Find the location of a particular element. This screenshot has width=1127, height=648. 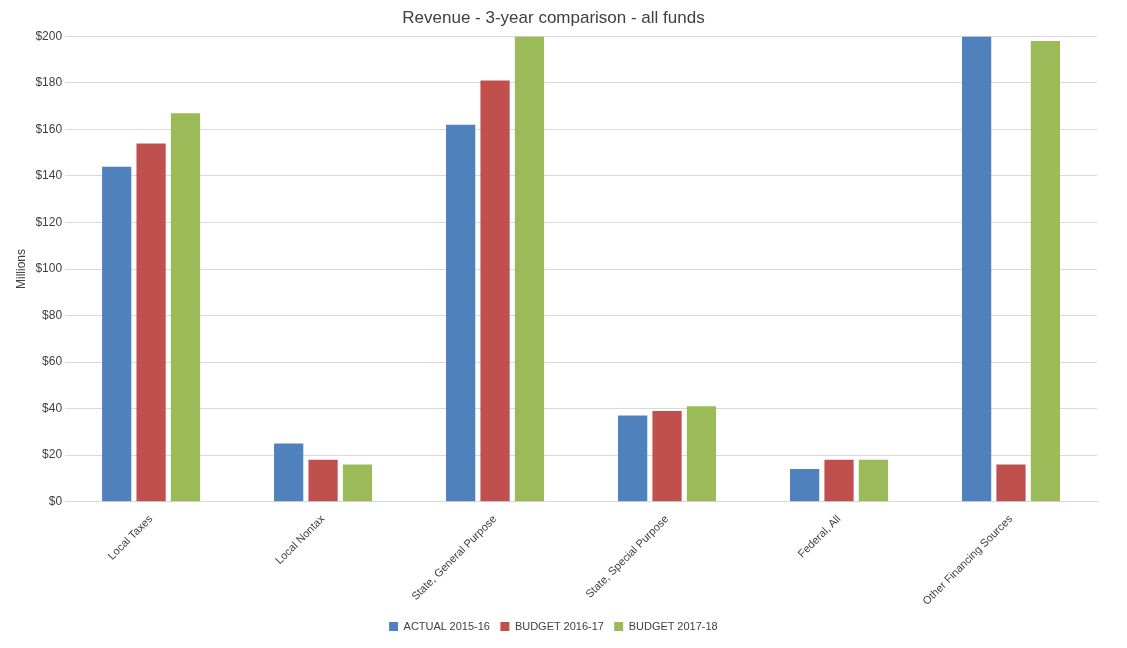

y-tick-label: $60 is located at coordinates (52, 361).